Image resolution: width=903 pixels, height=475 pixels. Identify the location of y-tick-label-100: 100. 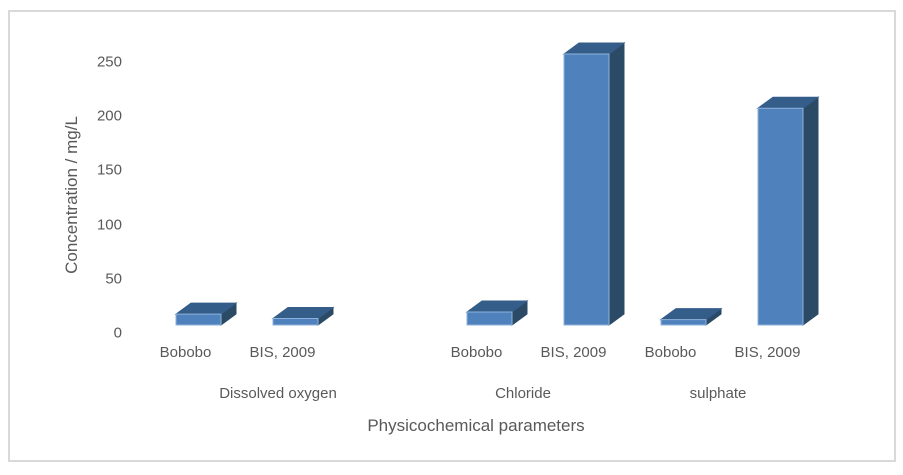
(109, 225).